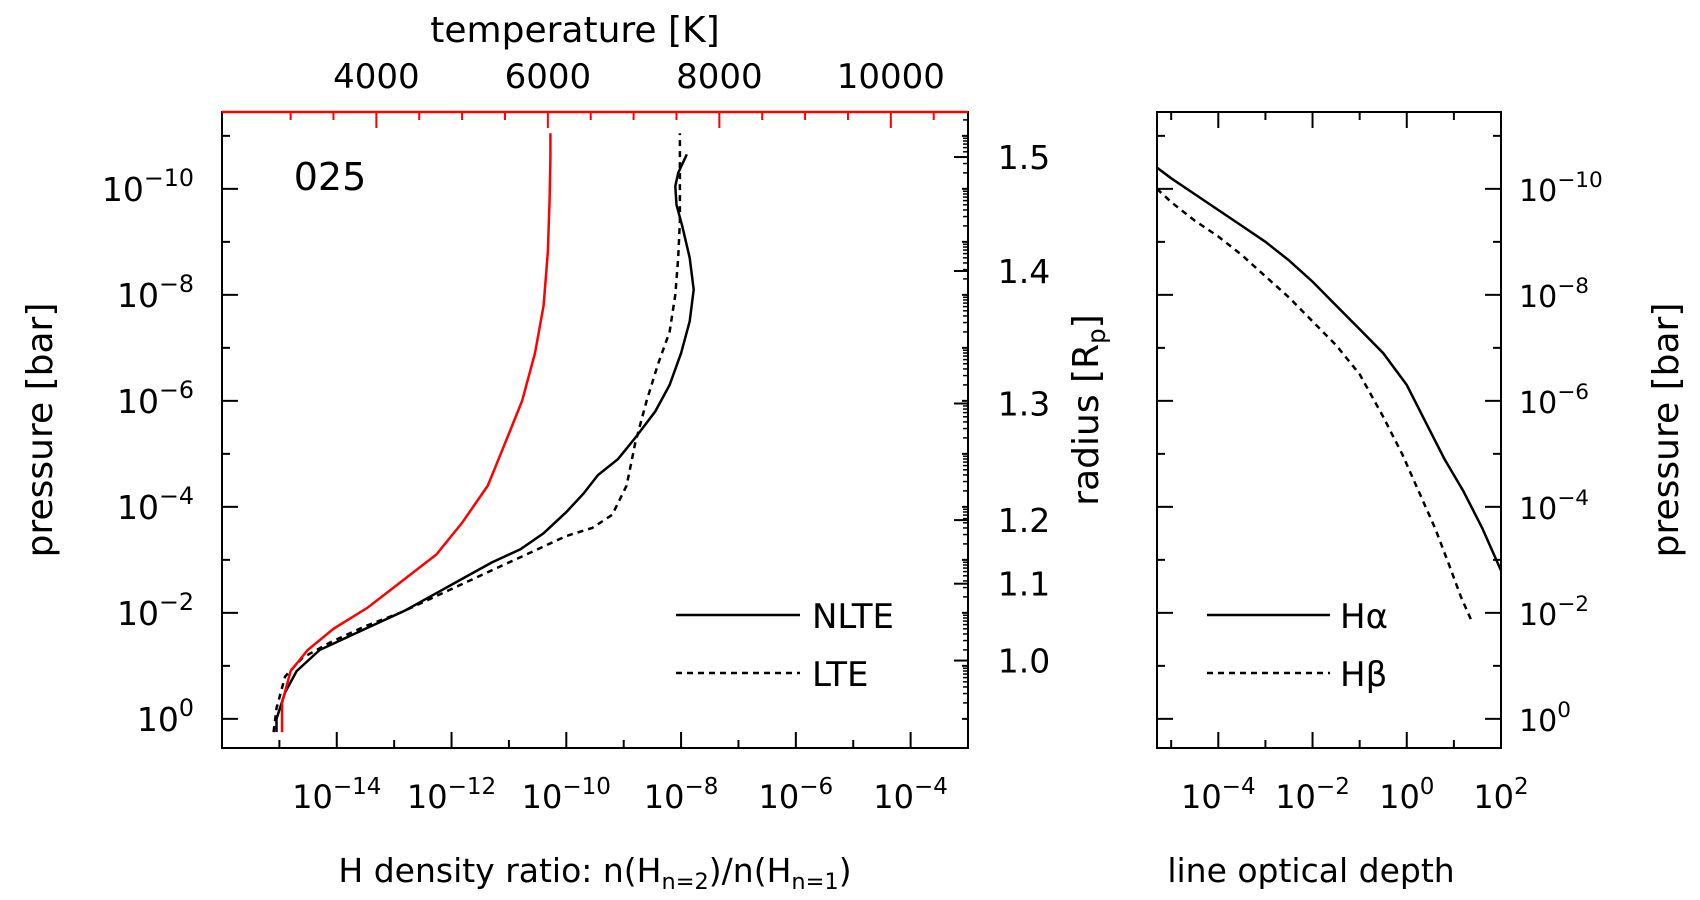 This screenshot has width=1700, height=900. Describe the element at coordinates (1024, 157) in the screenshot. I see `radius-tick-label: 1.5` at that location.